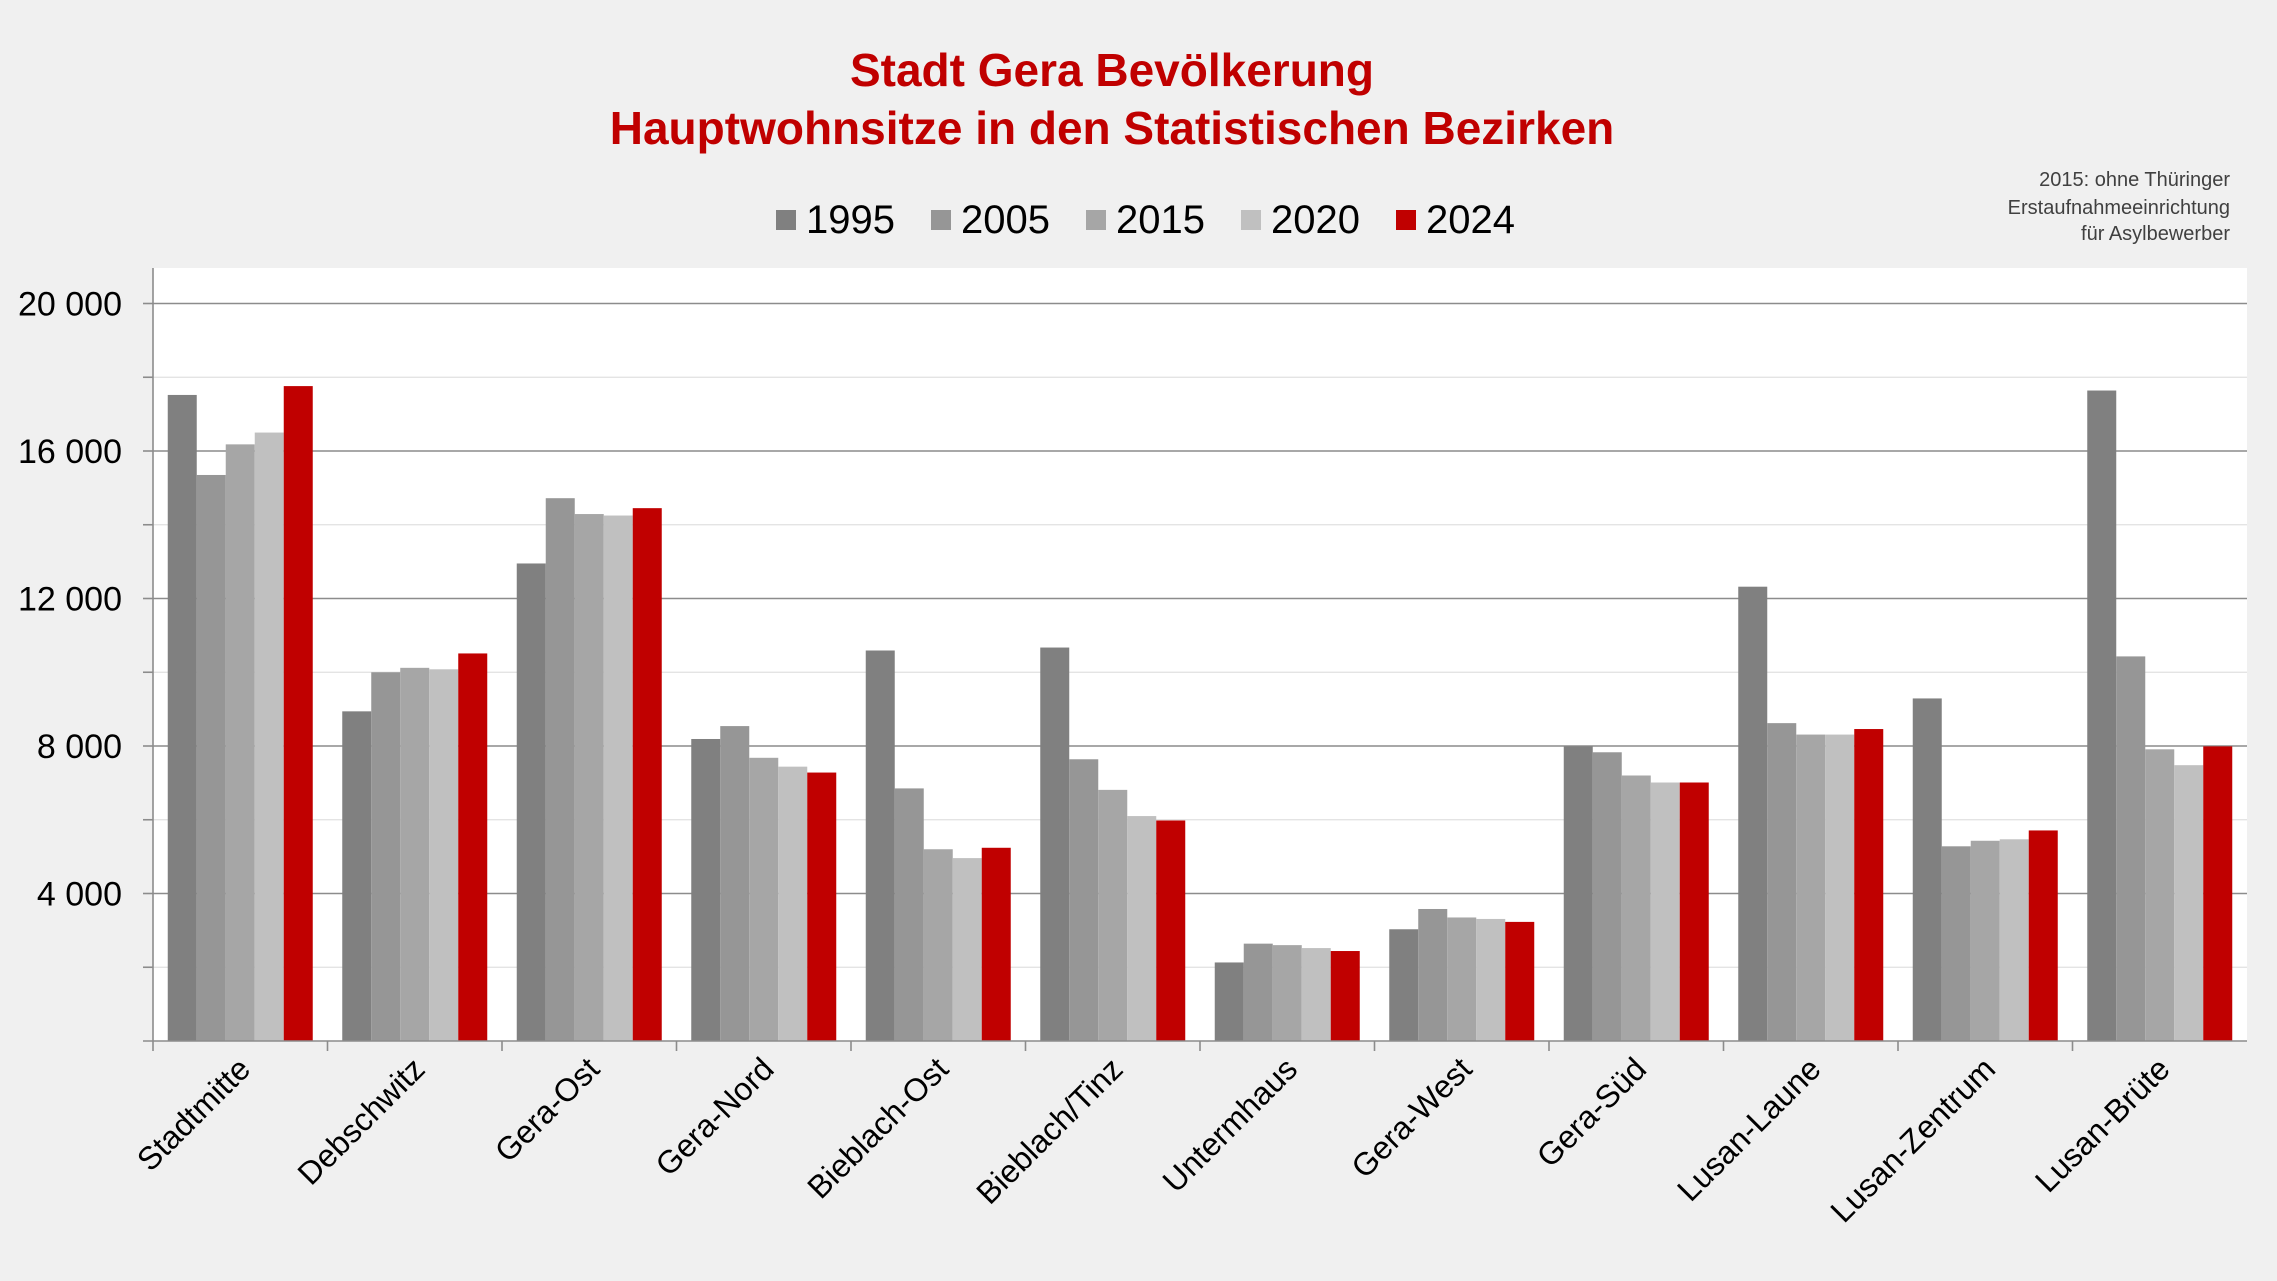  I want to click on legend-label-2020: 2020, so click(1315, 220).